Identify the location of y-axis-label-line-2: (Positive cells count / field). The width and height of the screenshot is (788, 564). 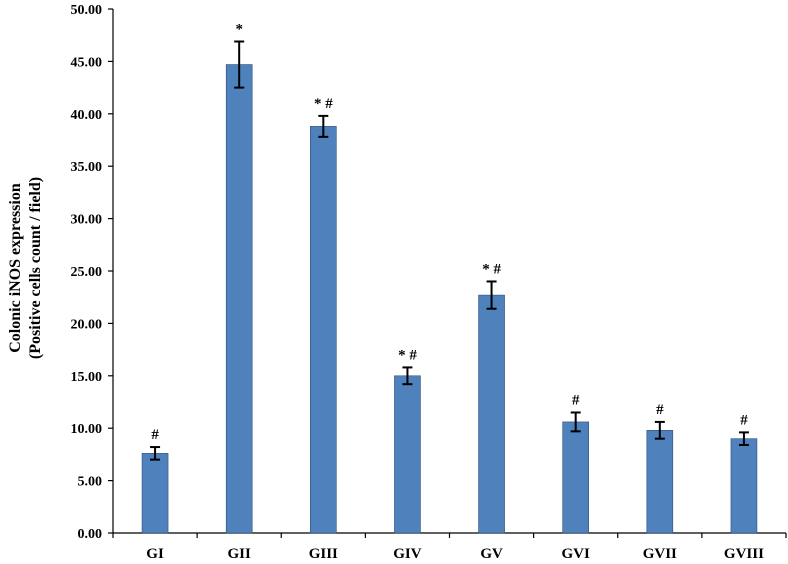
(35, 268).